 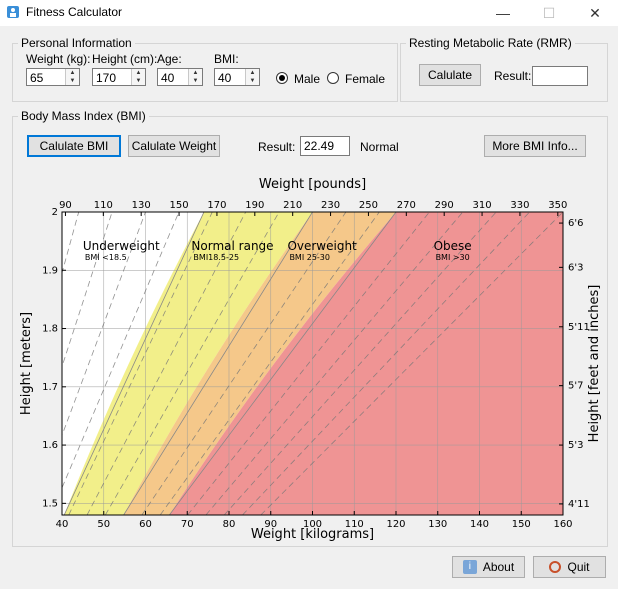 I want to click on personal-info-label: Personal Information, so click(x=76, y=43).